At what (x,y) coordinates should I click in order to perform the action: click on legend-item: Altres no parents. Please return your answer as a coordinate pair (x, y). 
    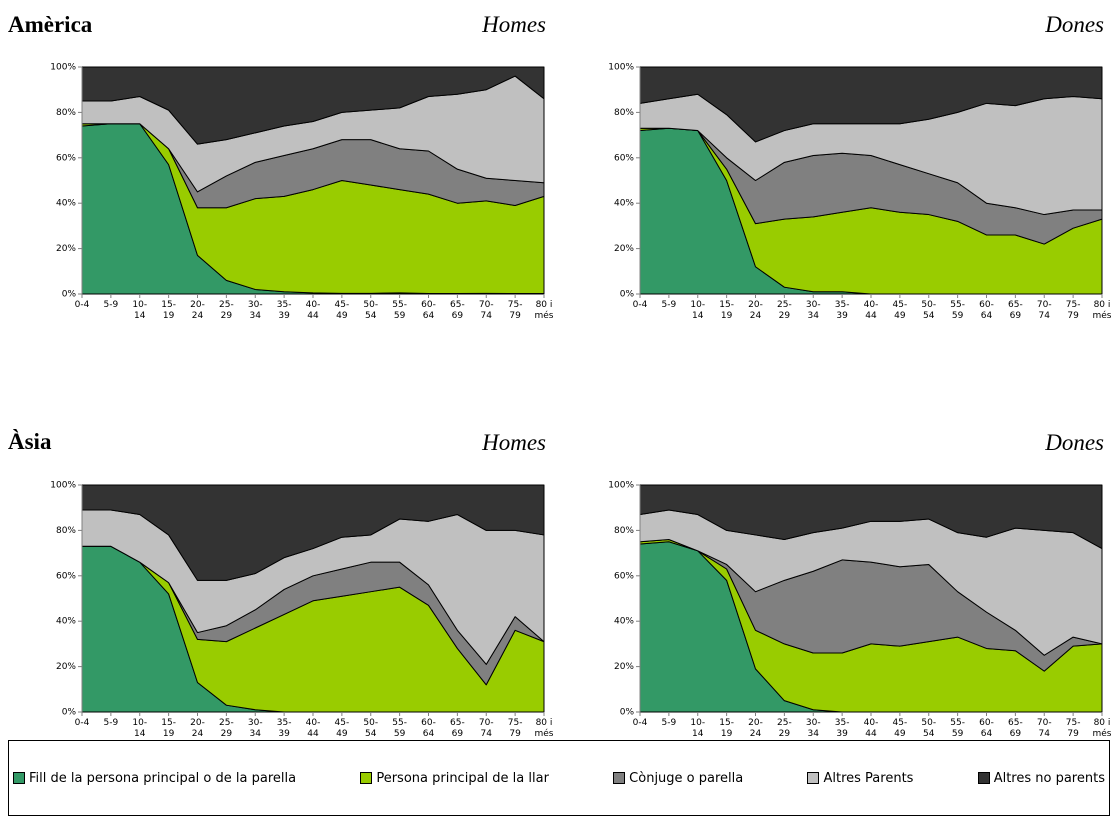
    Looking at the image, I should click on (1041, 778).